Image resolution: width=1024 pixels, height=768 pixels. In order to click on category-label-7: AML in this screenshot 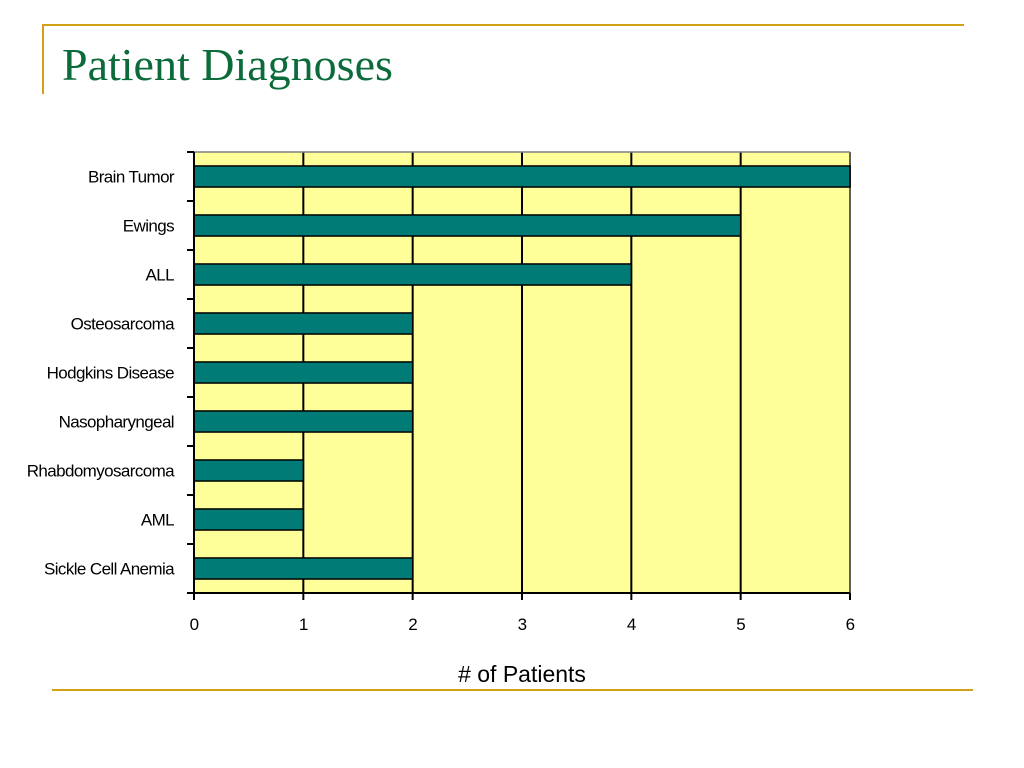, I will do `click(157, 520)`.